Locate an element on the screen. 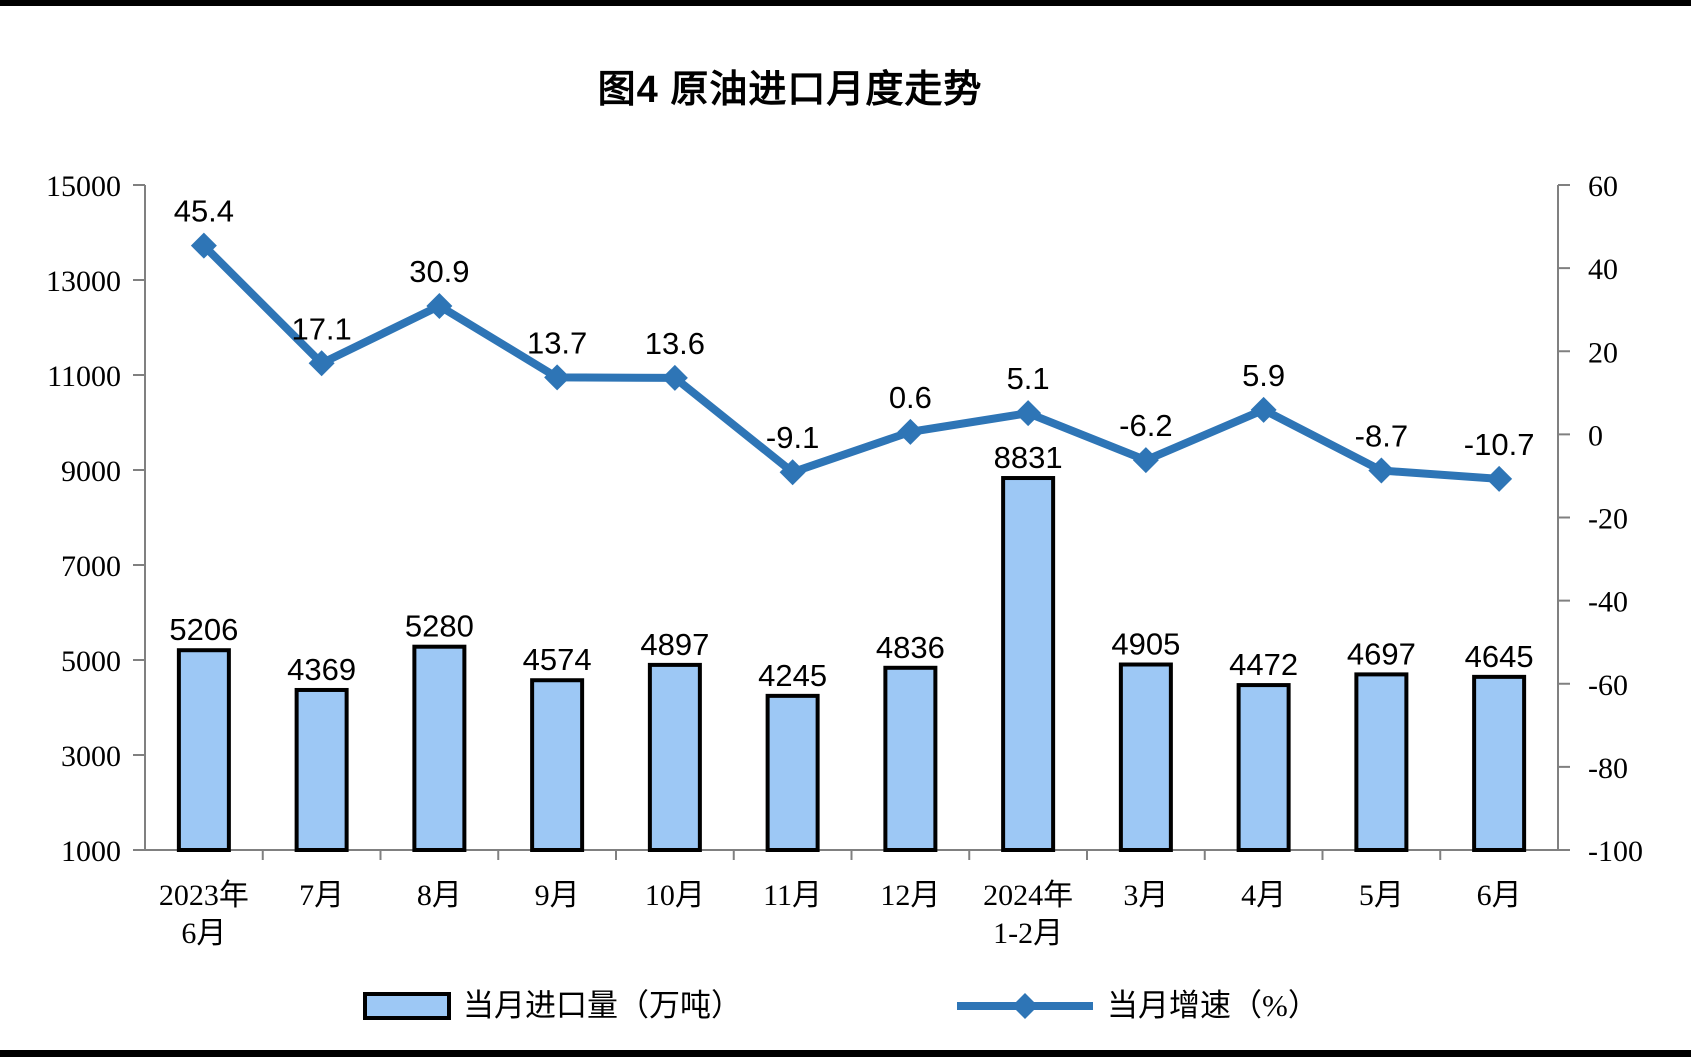  left-axis-tick-label: 7000 is located at coordinates (91, 566).